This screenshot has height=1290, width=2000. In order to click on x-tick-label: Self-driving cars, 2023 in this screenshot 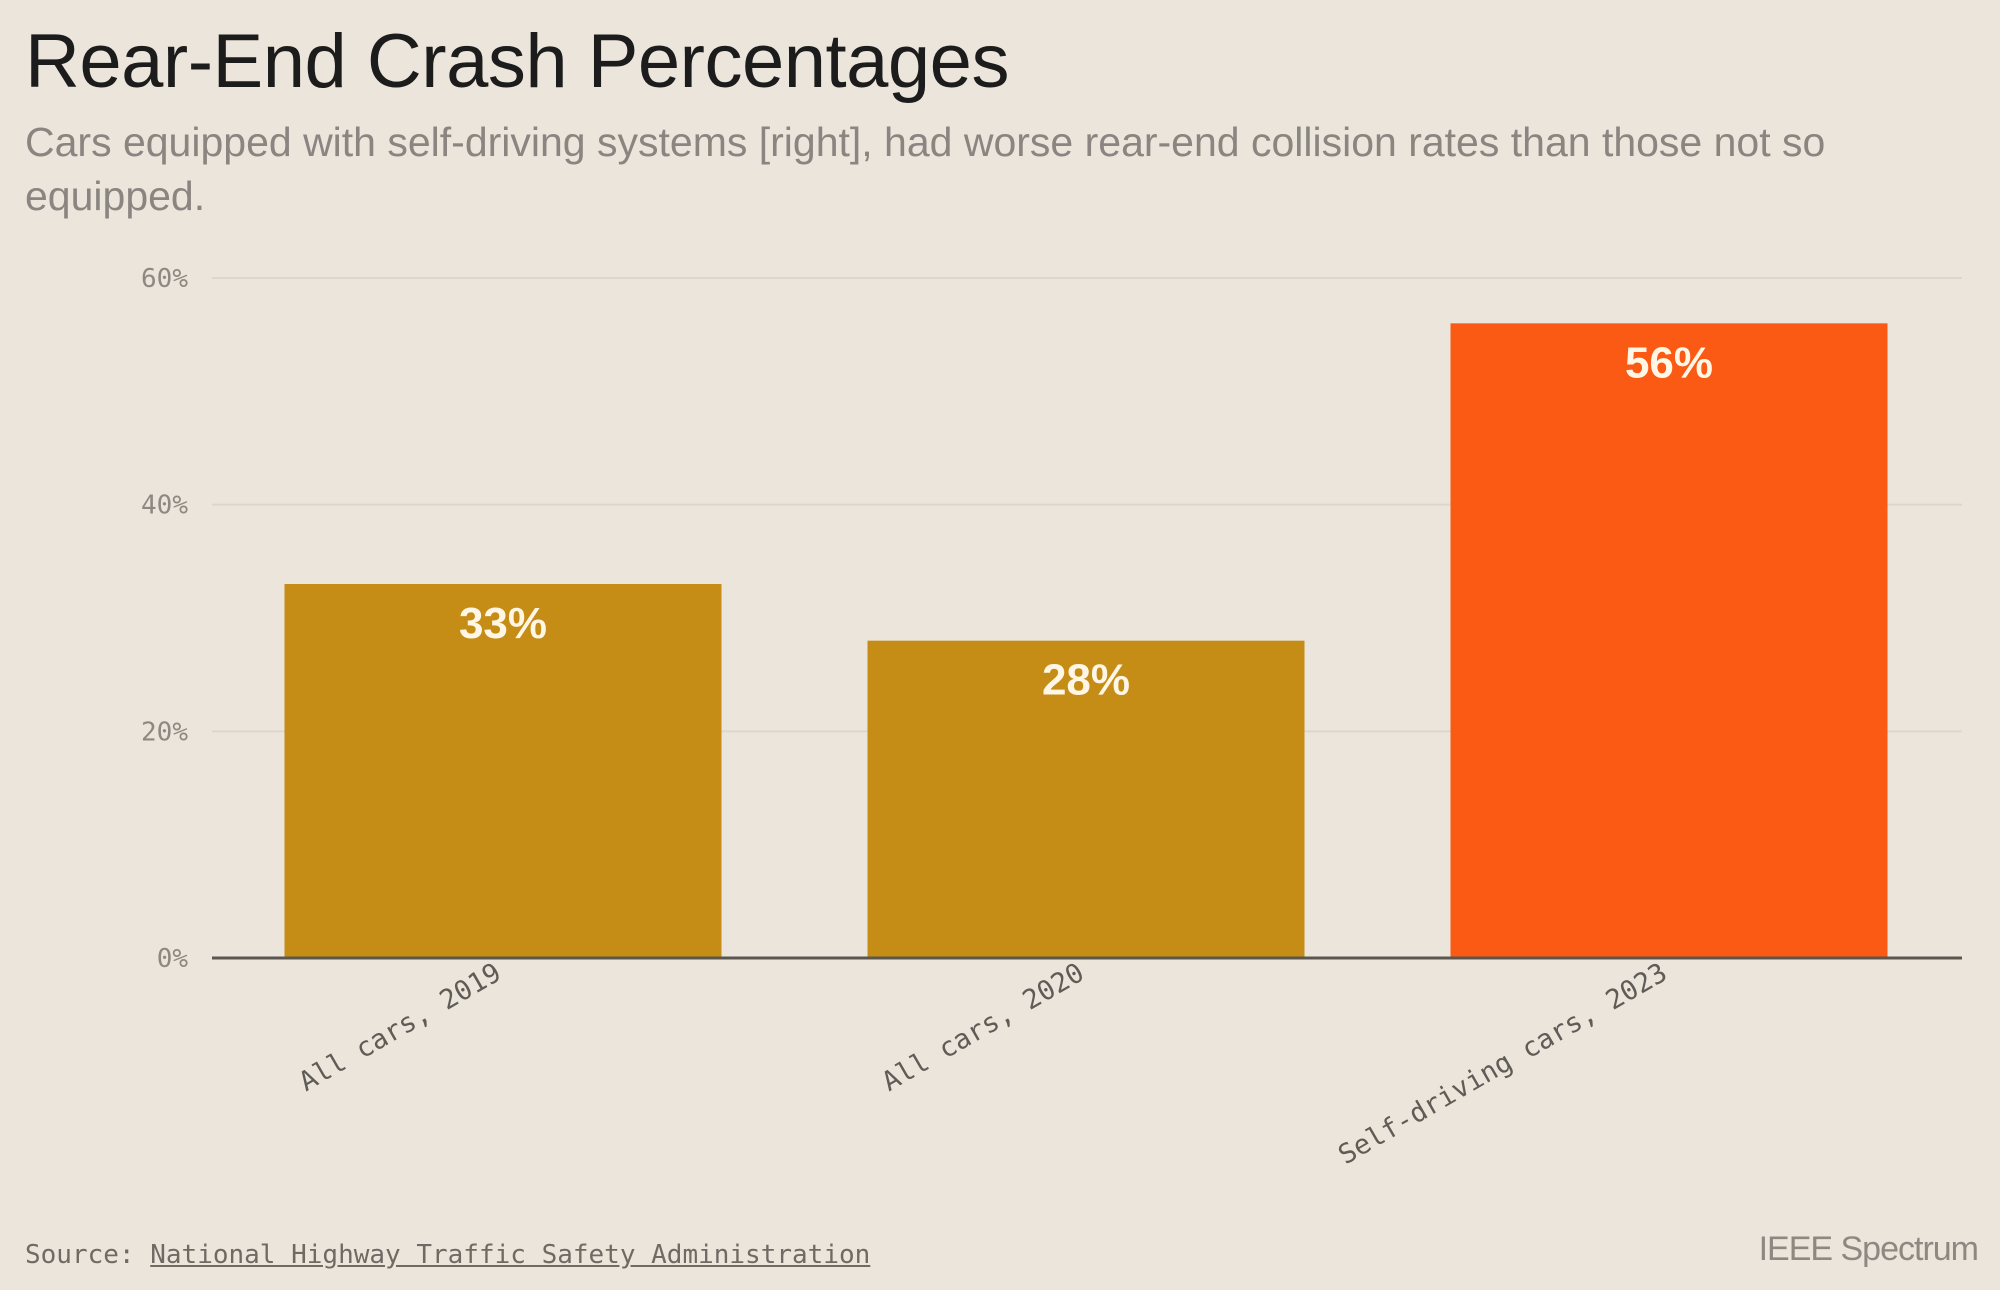, I will do `click(1502, 1064)`.